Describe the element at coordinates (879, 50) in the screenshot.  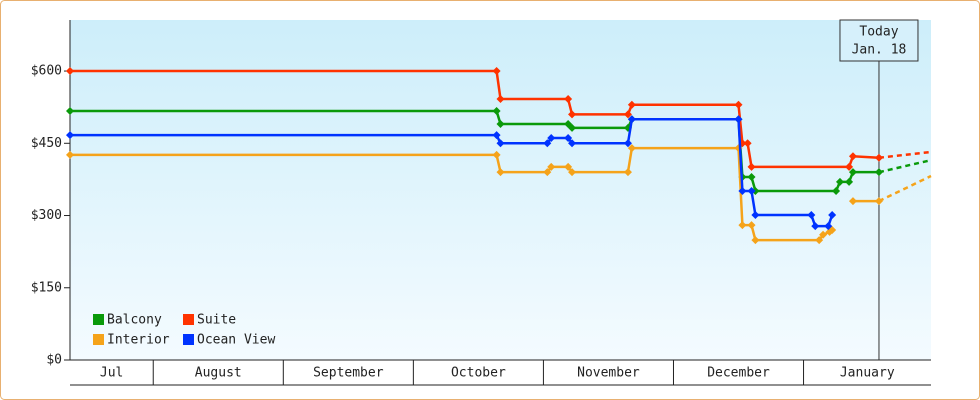
I see `today-label: Jan. 18` at that location.